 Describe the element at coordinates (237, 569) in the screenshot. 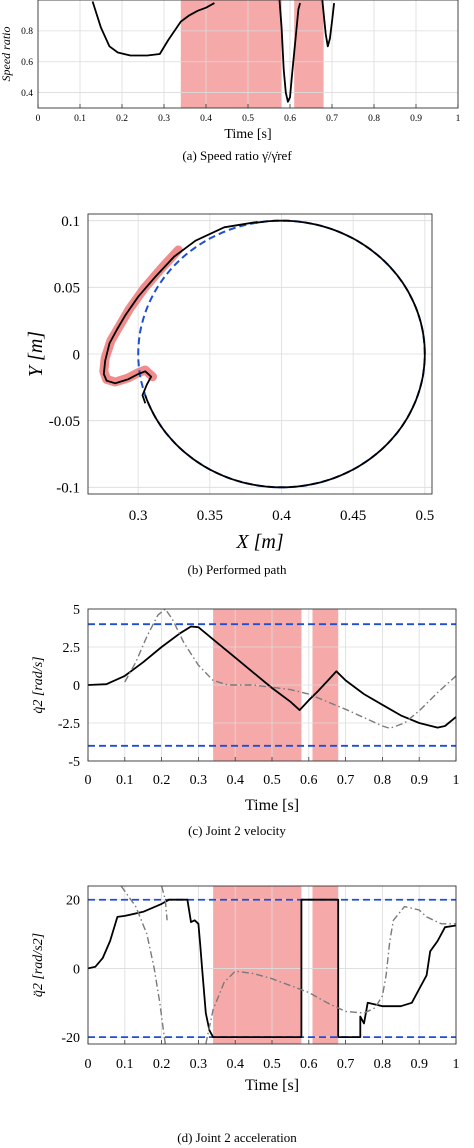

I see `caption-b: (b) Performed path` at that location.